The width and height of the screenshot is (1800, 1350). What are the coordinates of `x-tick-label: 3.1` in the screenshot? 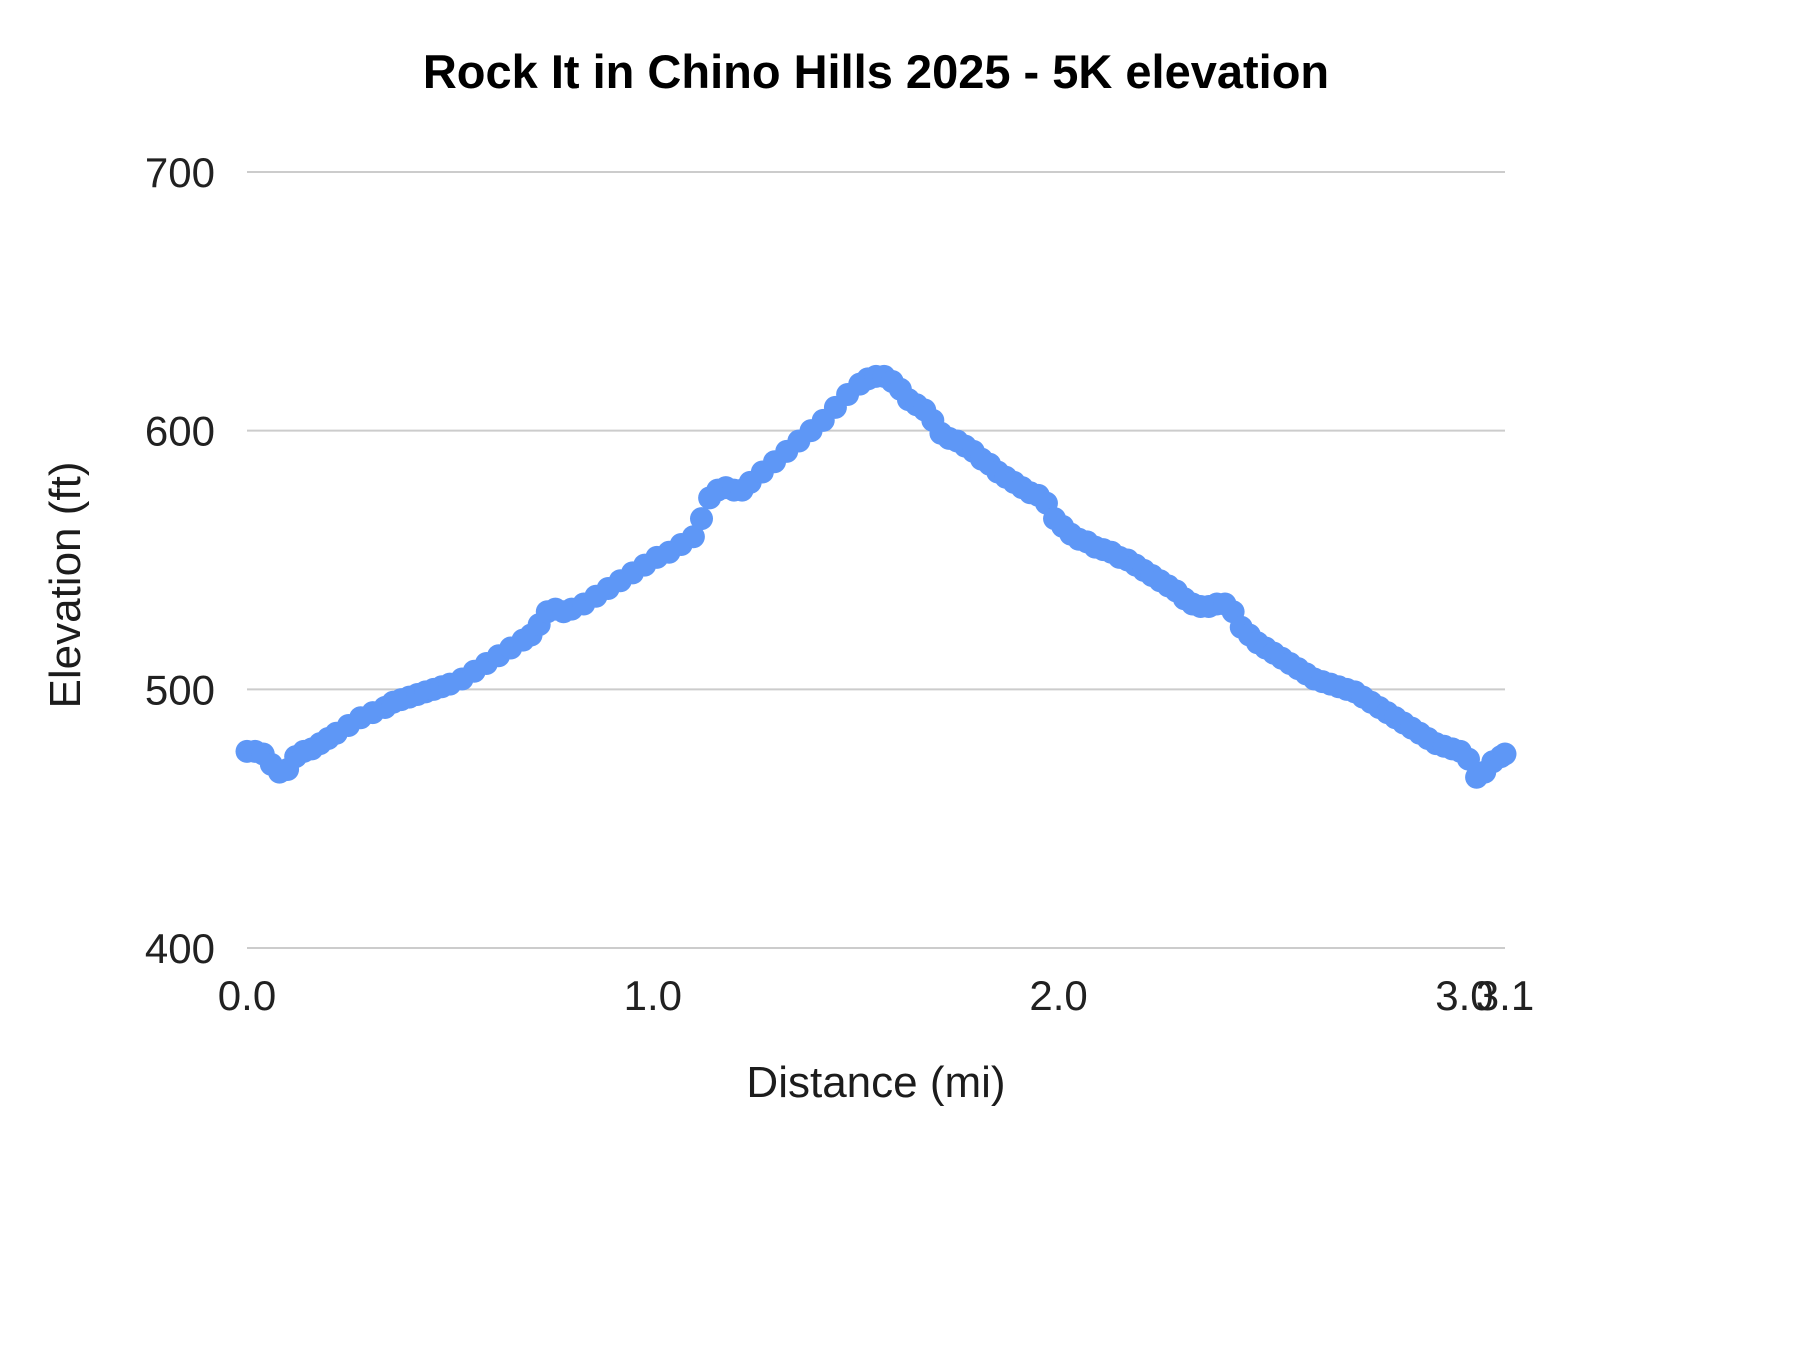 It's located at (1505, 995).